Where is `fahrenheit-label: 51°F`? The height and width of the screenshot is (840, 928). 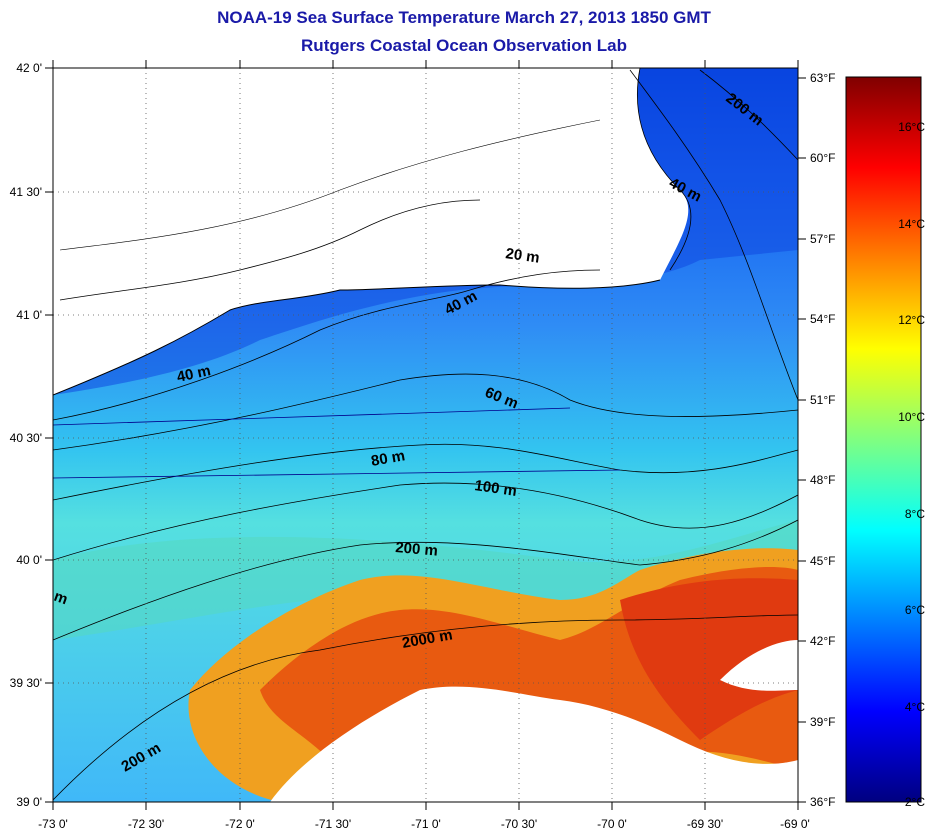 fahrenheit-label: 51°F is located at coordinates (822, 400).